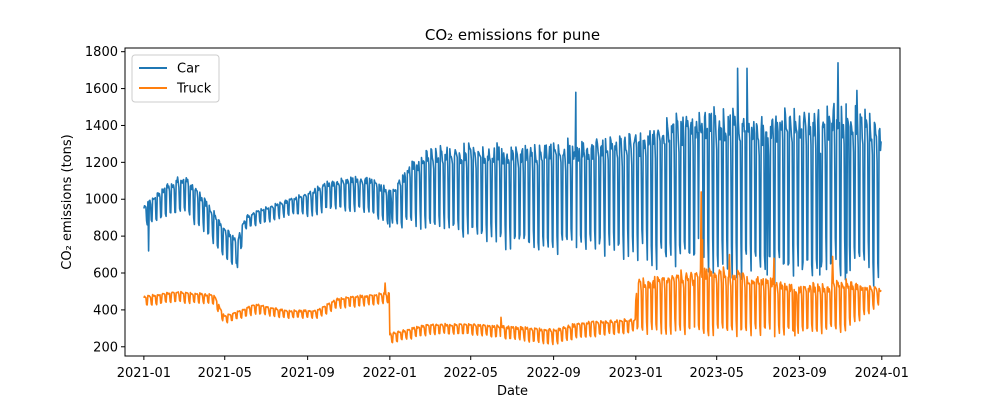  Describe the element at coordinates (553, 373) in the screenshot. I see `x-tick-label: 2022-09` at that location.